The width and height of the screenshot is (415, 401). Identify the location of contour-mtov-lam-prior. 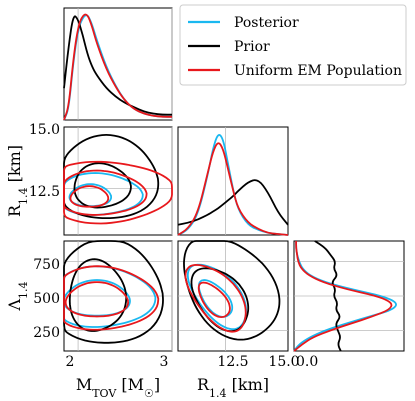
(98, 295).